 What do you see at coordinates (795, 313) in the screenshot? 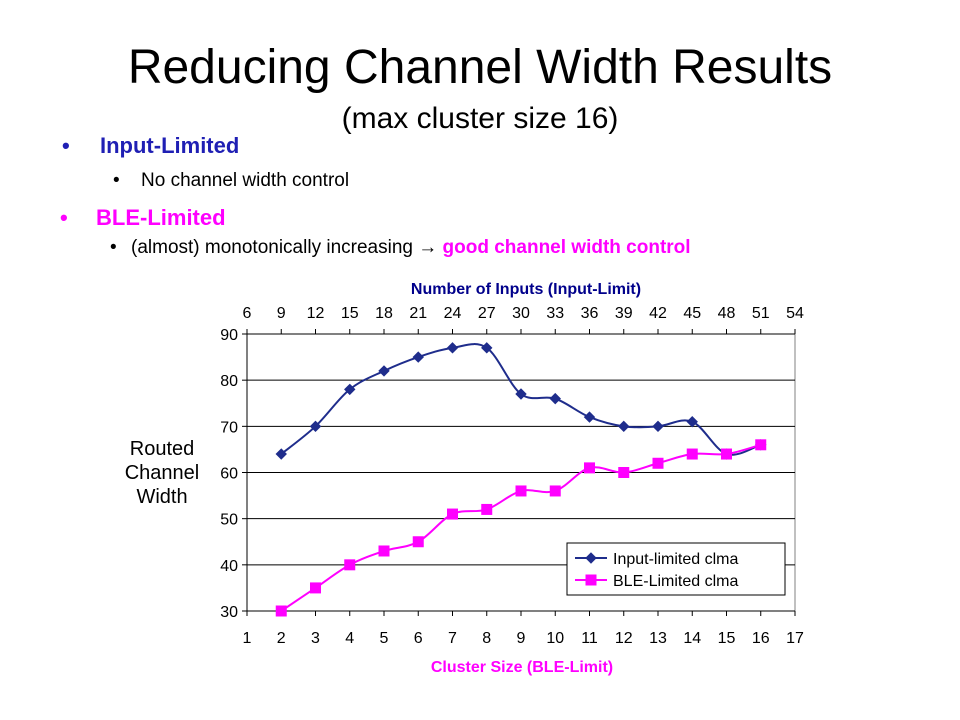
I see `secondary-x-tick-label: 54` at bounding box center [795, 313].